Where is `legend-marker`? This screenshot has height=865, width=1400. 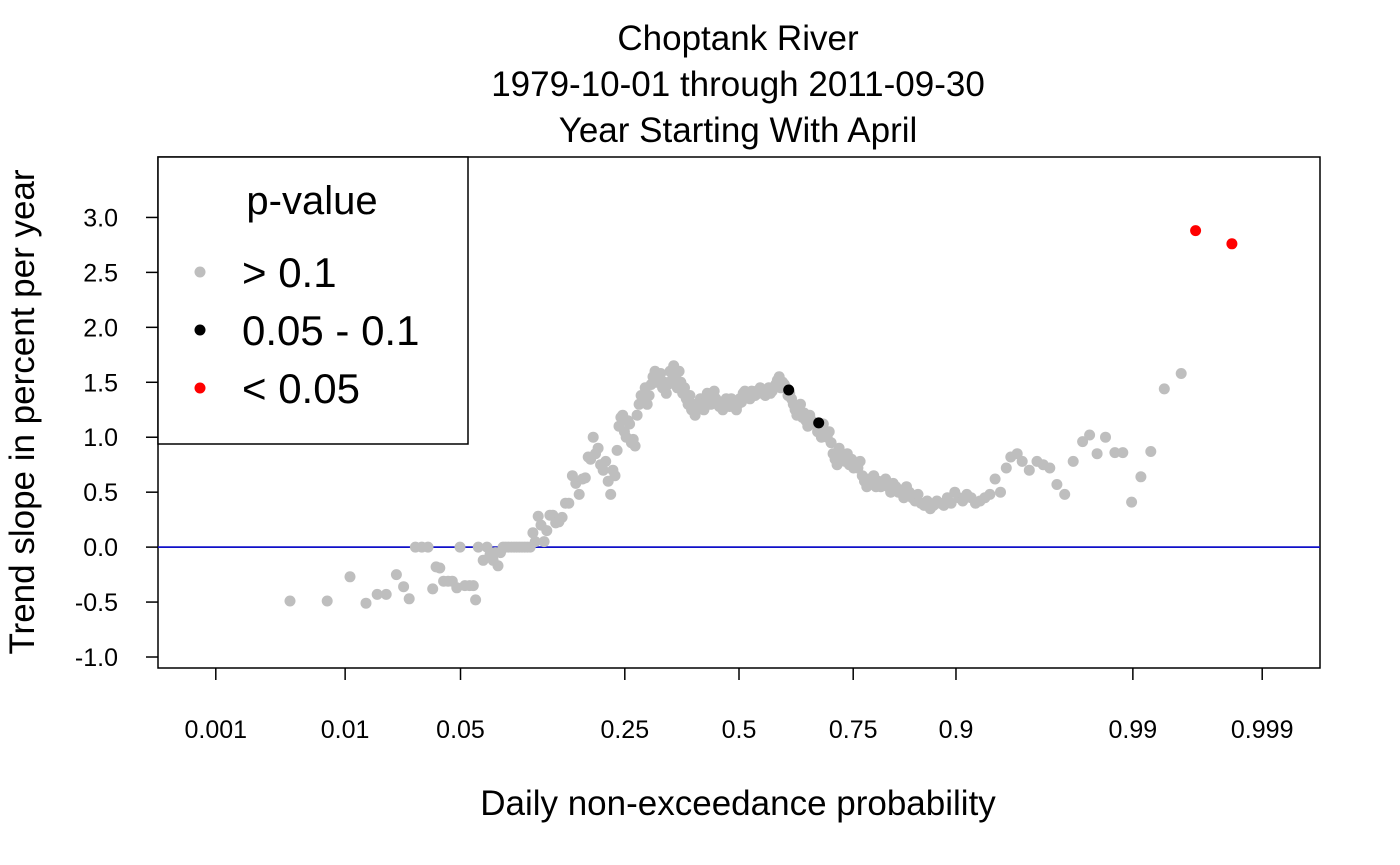
legend-marker is located at coordinates (200, 272).